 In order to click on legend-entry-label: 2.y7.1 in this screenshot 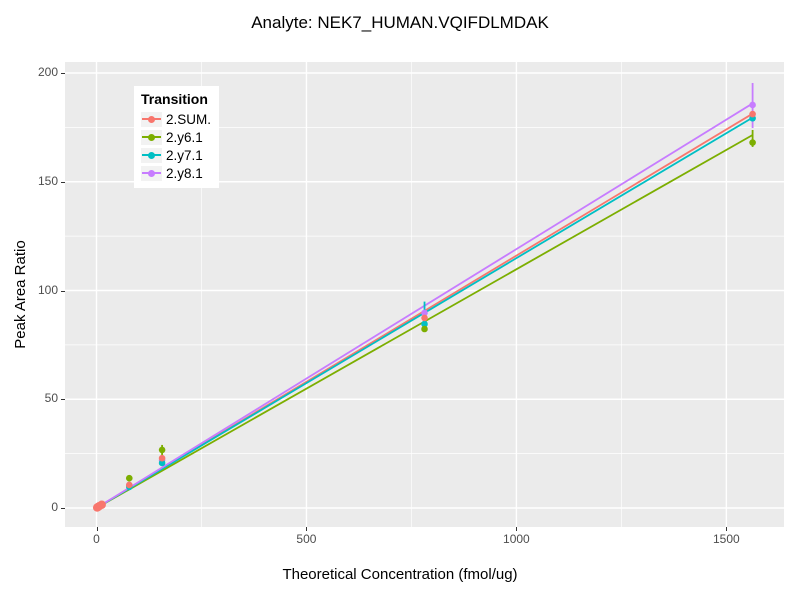, I will do `click(184, 155)`.